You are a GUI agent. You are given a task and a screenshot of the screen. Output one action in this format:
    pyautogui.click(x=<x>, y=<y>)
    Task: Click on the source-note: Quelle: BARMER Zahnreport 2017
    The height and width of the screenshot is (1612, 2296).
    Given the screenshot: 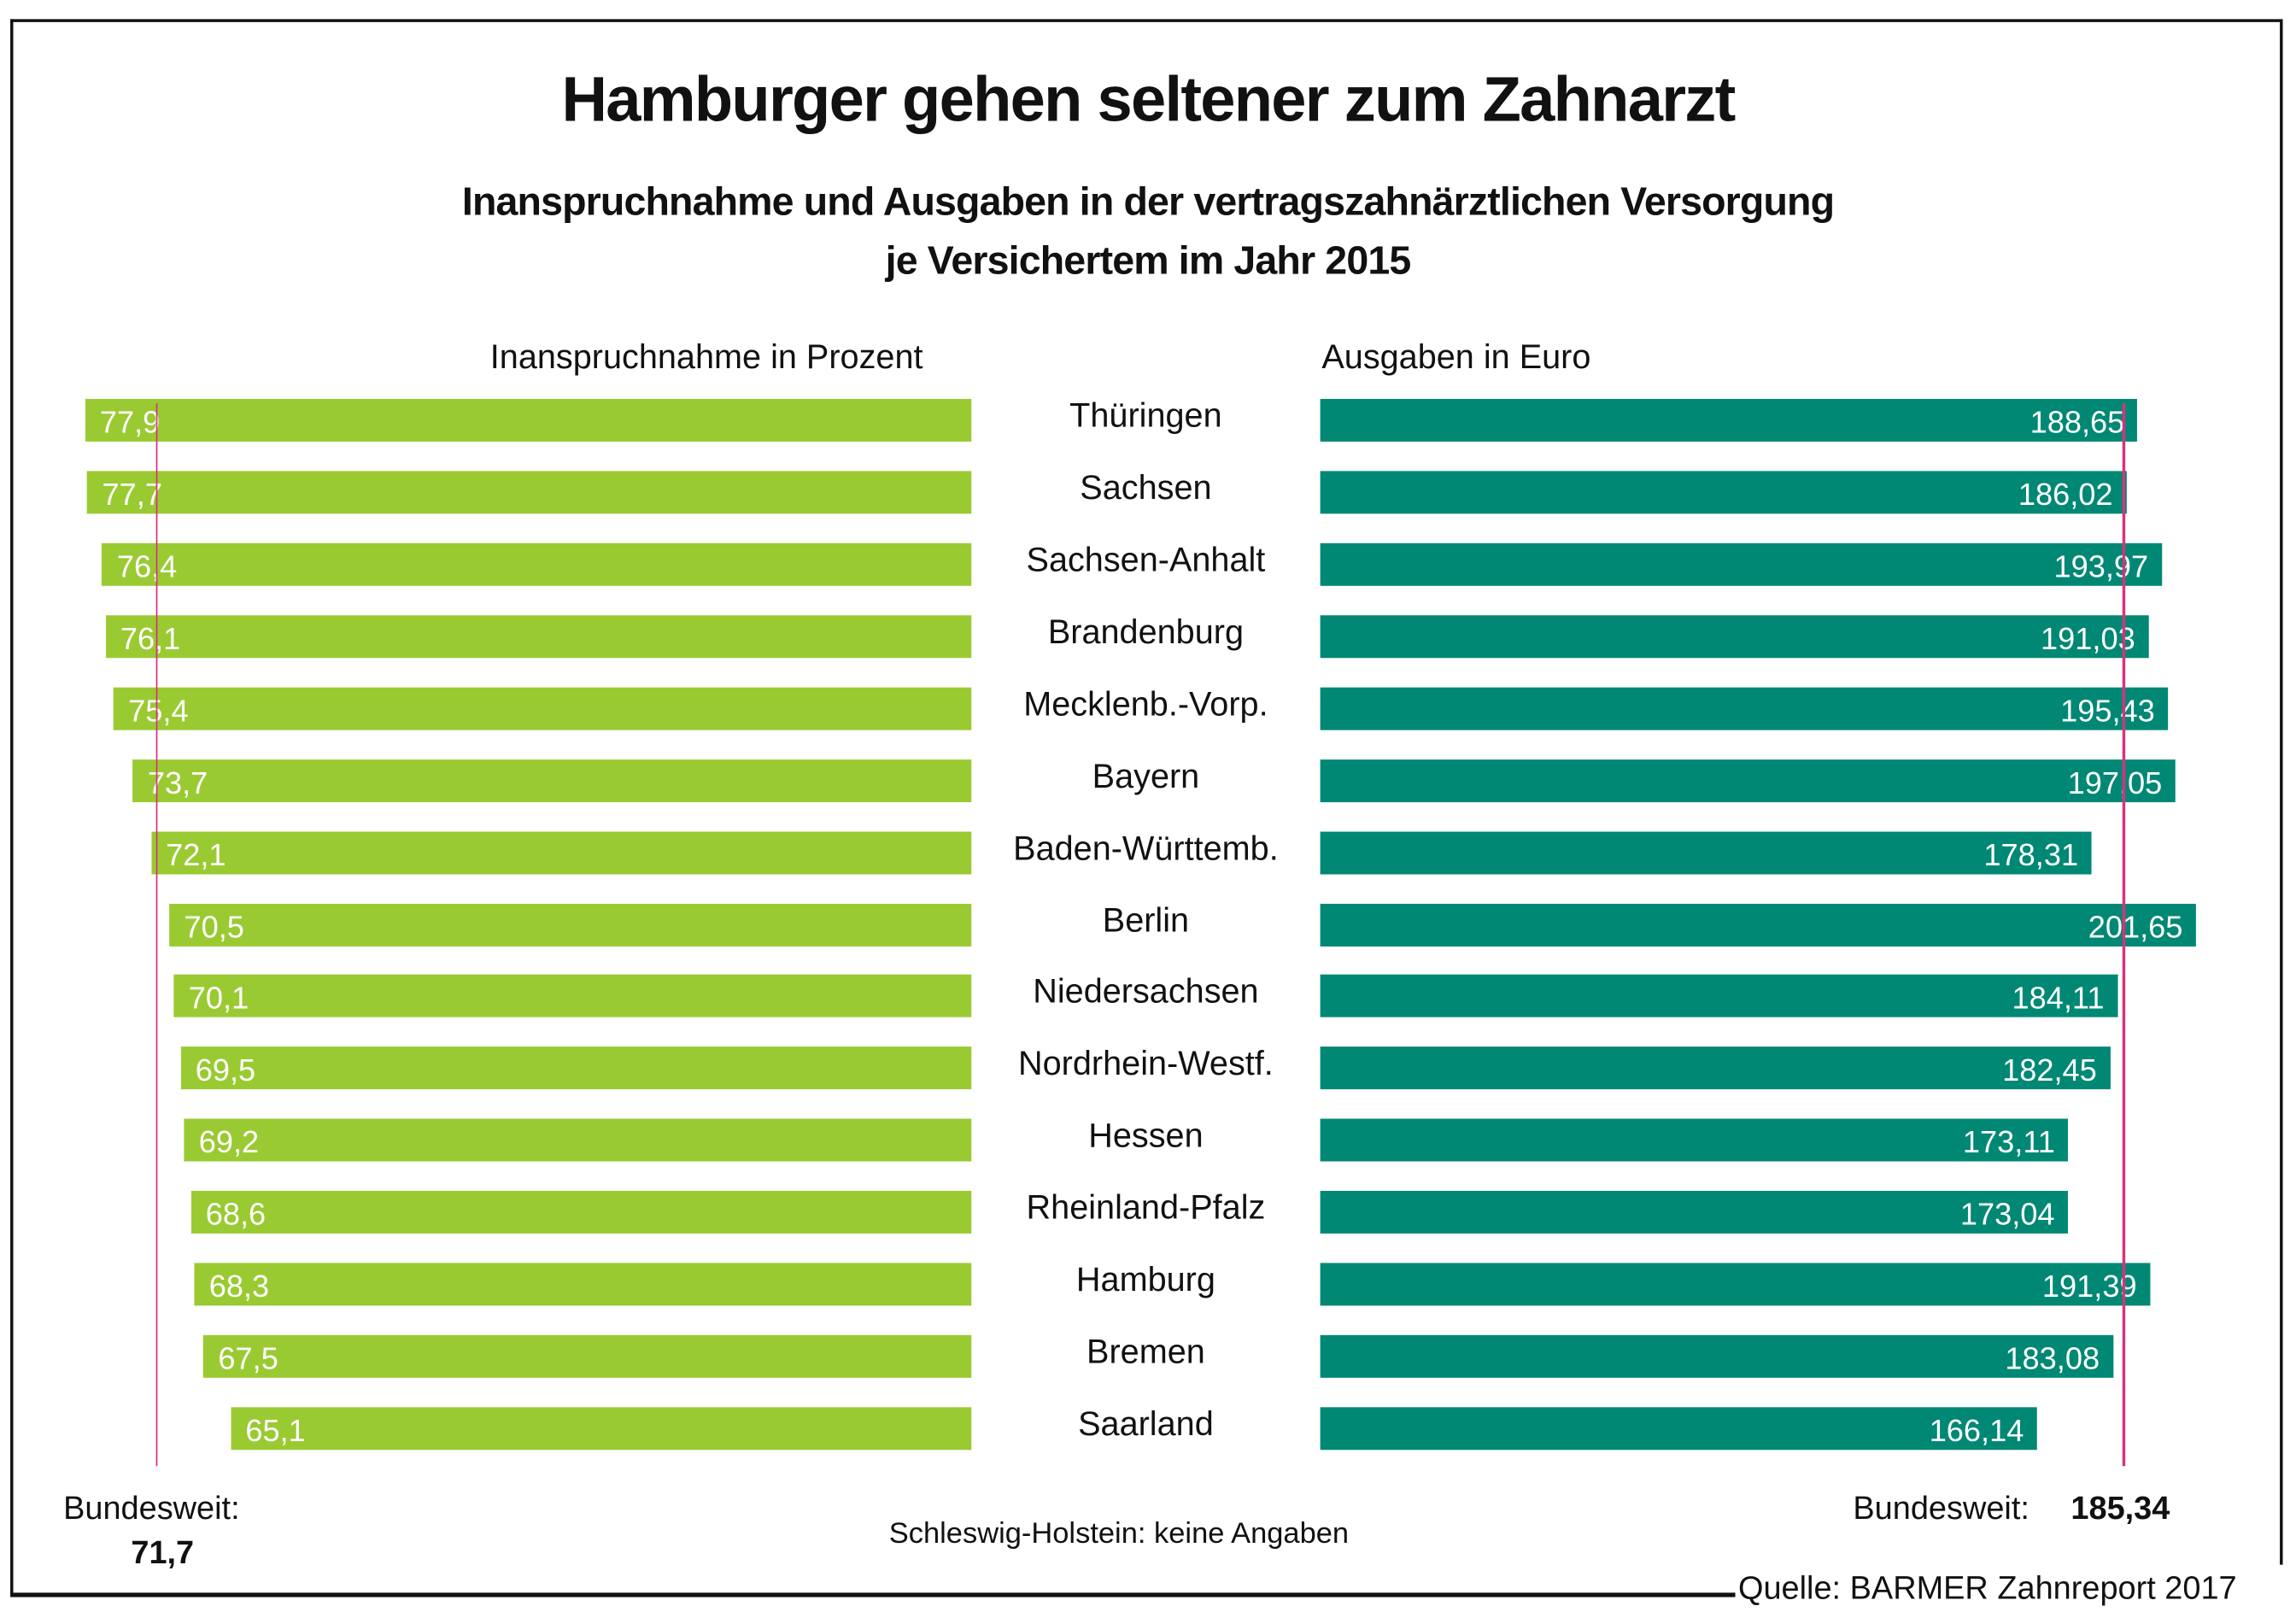 What is the action you would take?
    pyautogui.click(x=1987, y=1587)
    